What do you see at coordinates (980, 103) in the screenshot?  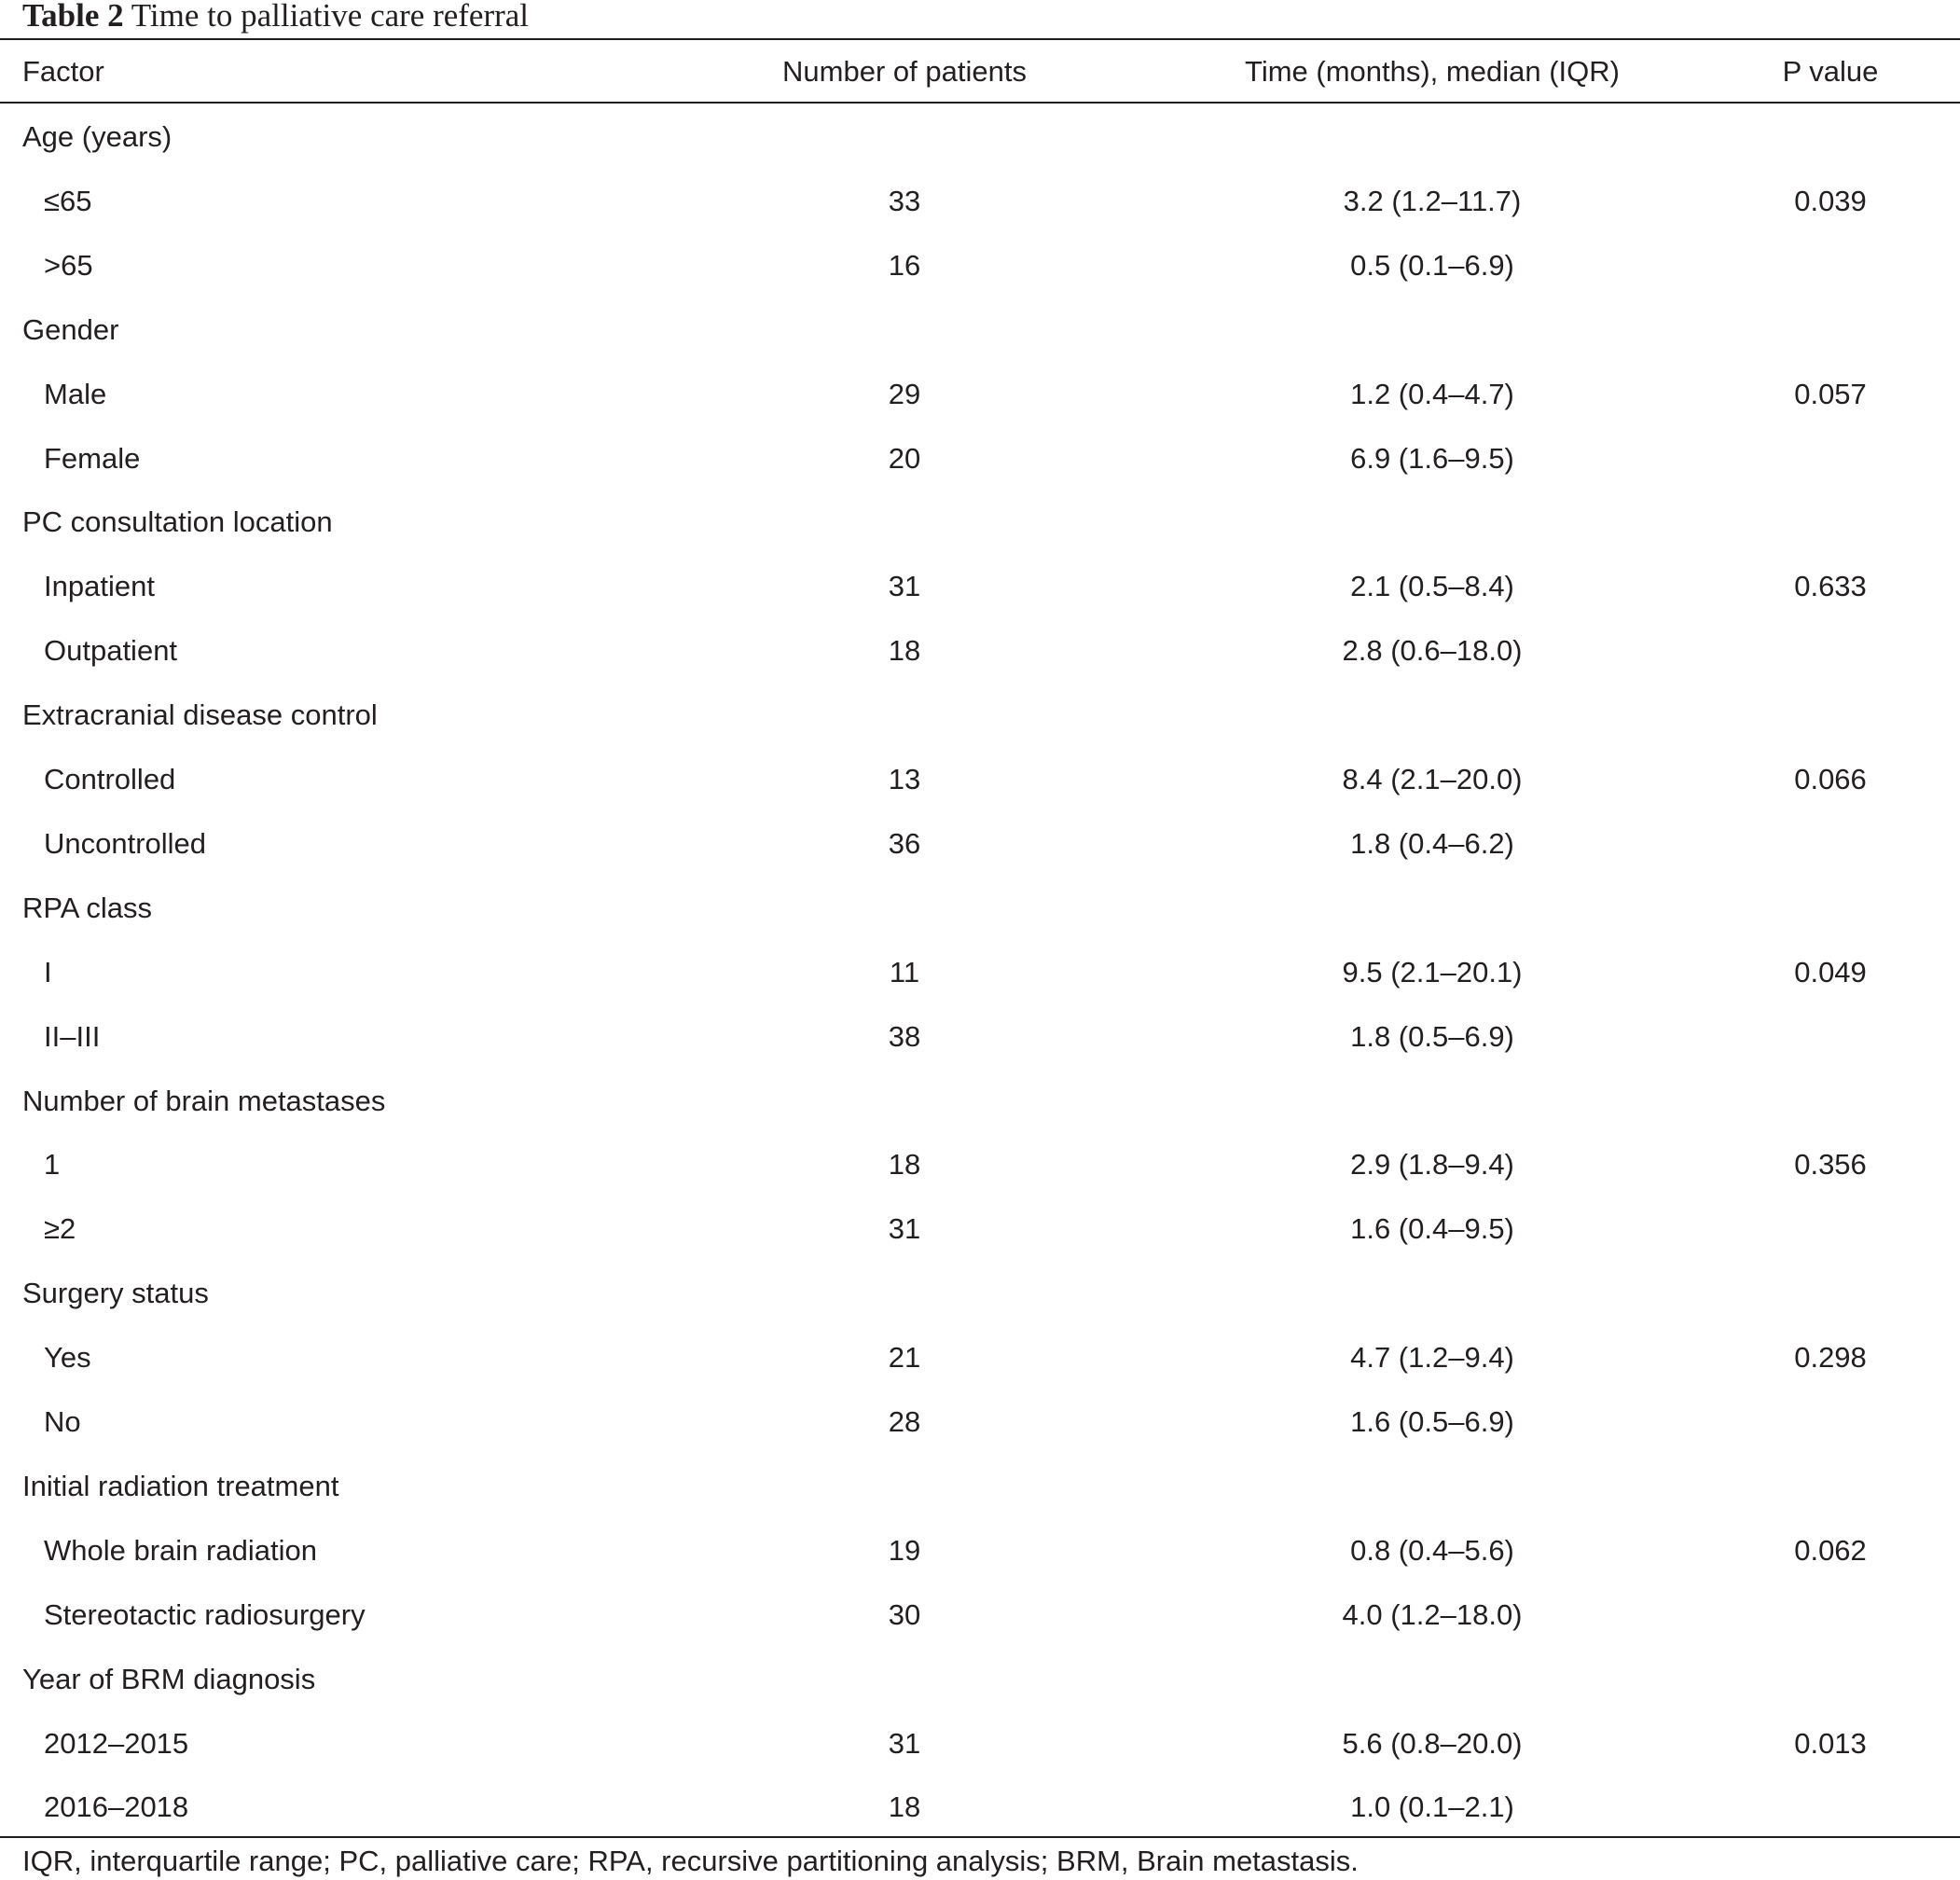 I see `header-rule` at bounding box center [980, 103].